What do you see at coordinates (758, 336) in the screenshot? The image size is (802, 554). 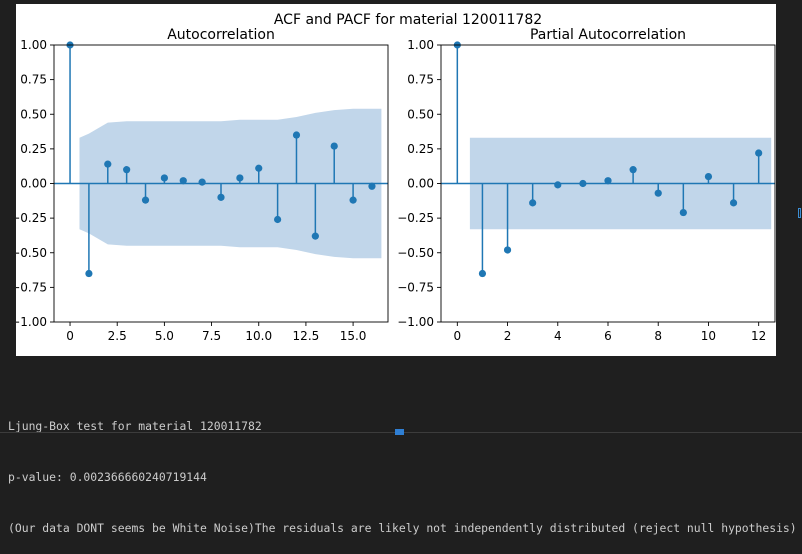 I see `pacf-xtick-label: 12` at bounding box center [758, 336].